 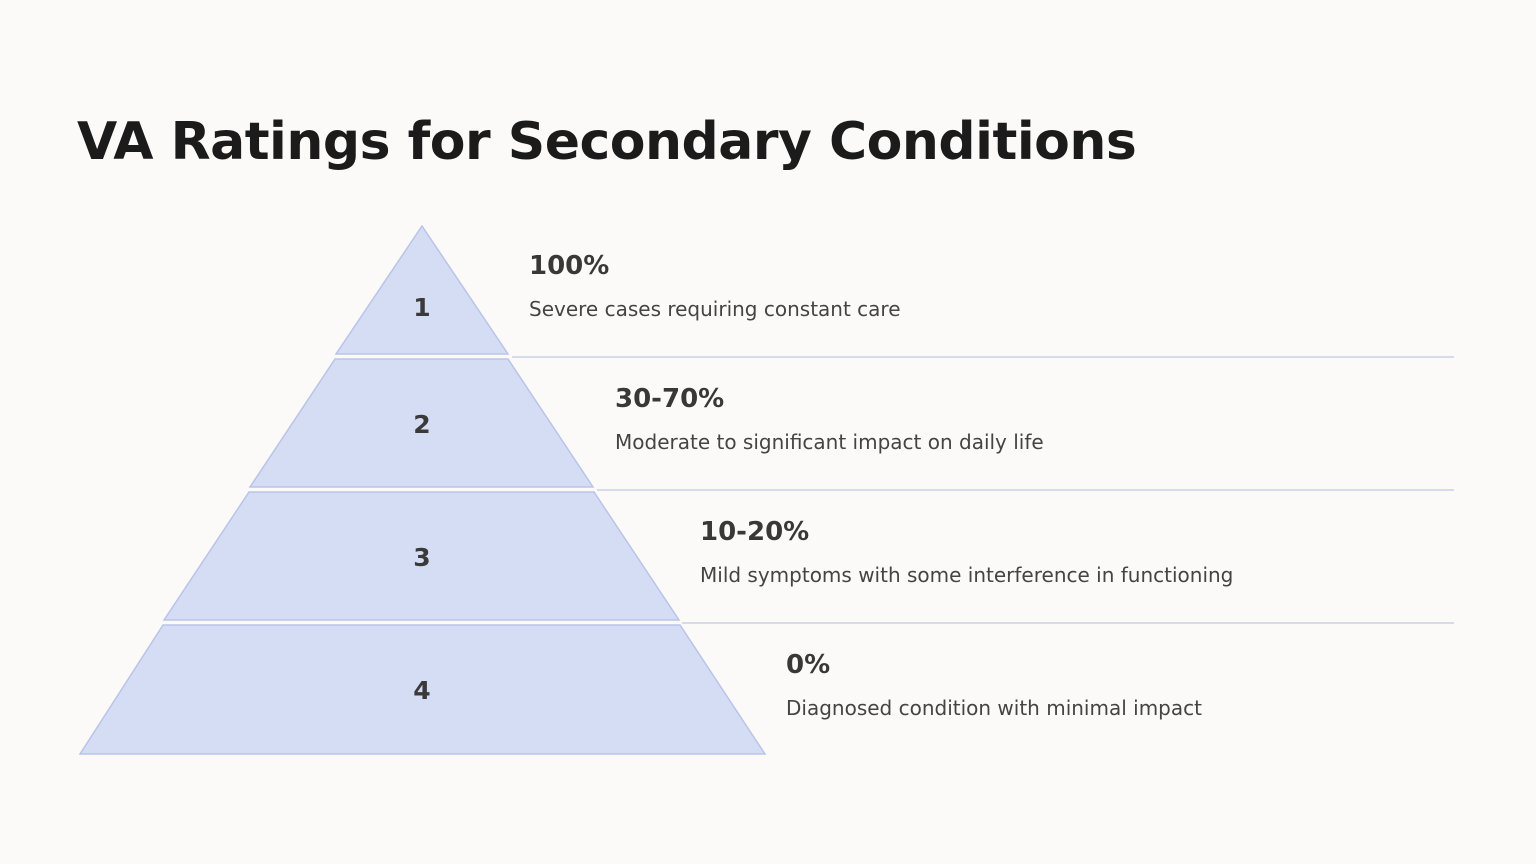 I want to click on tier-4-number: 4, so click(x=421, y=690).